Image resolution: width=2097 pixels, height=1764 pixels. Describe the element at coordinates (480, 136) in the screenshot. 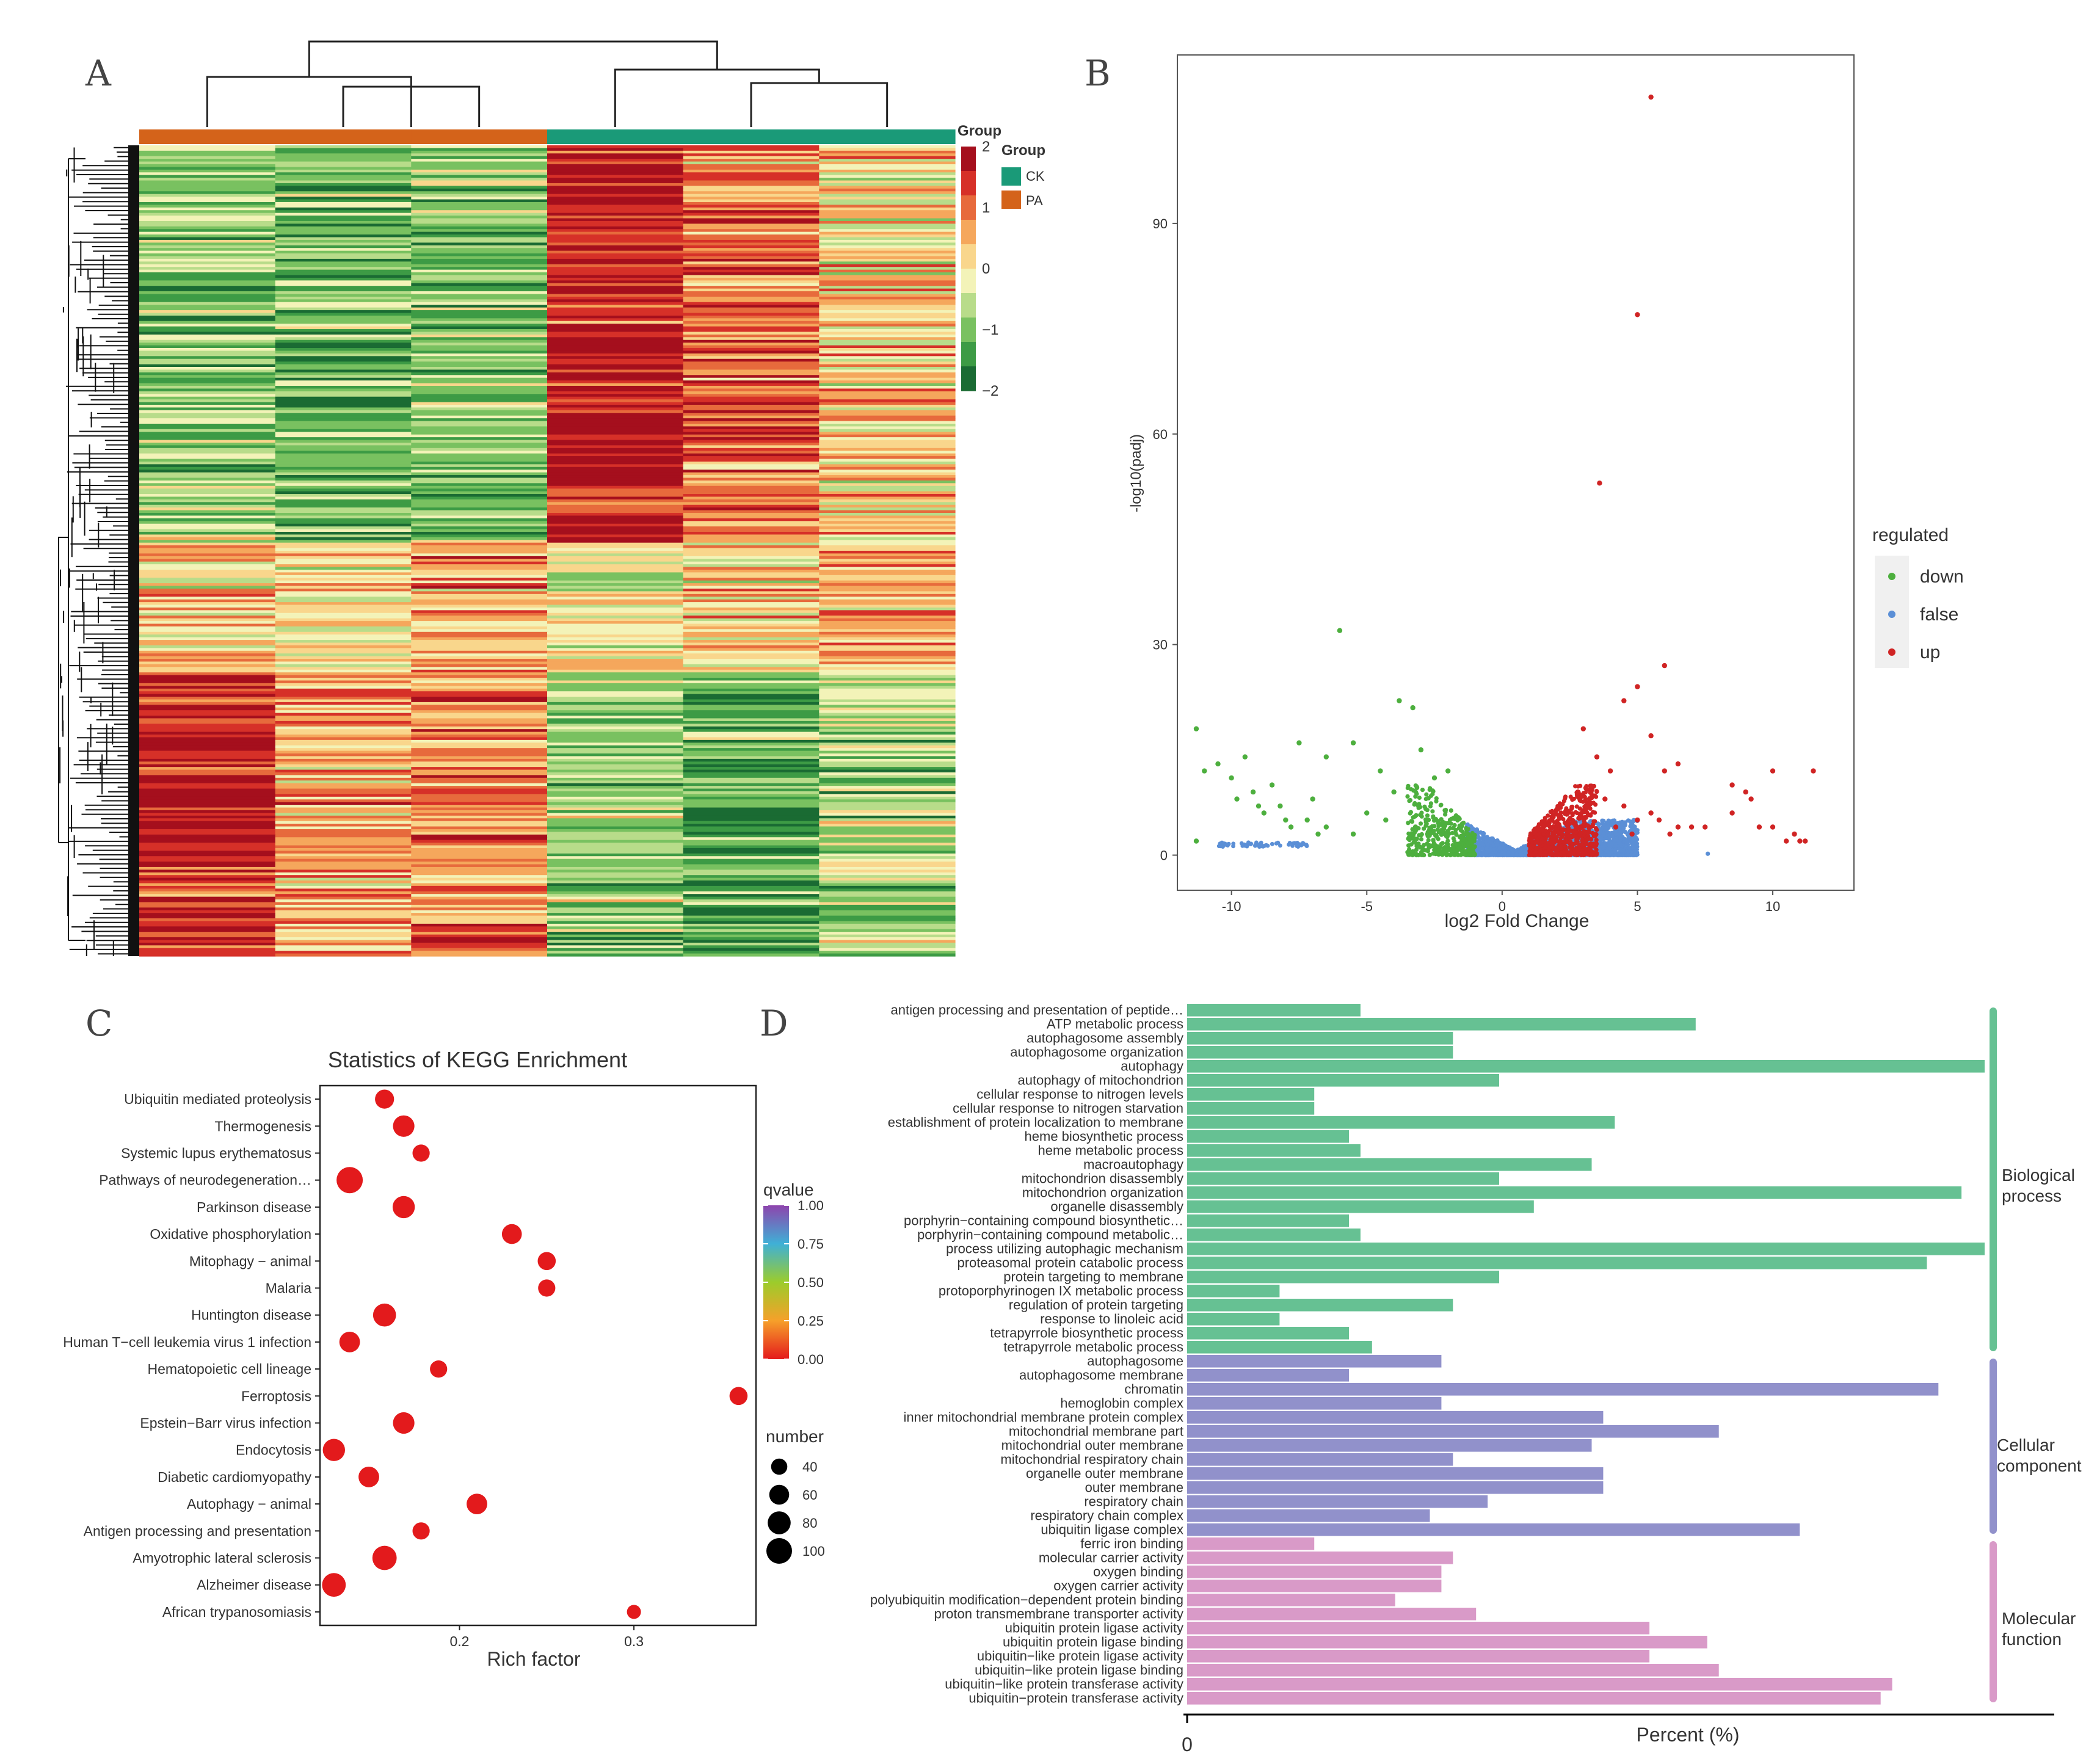

I see `group-bar-pa` at that location.